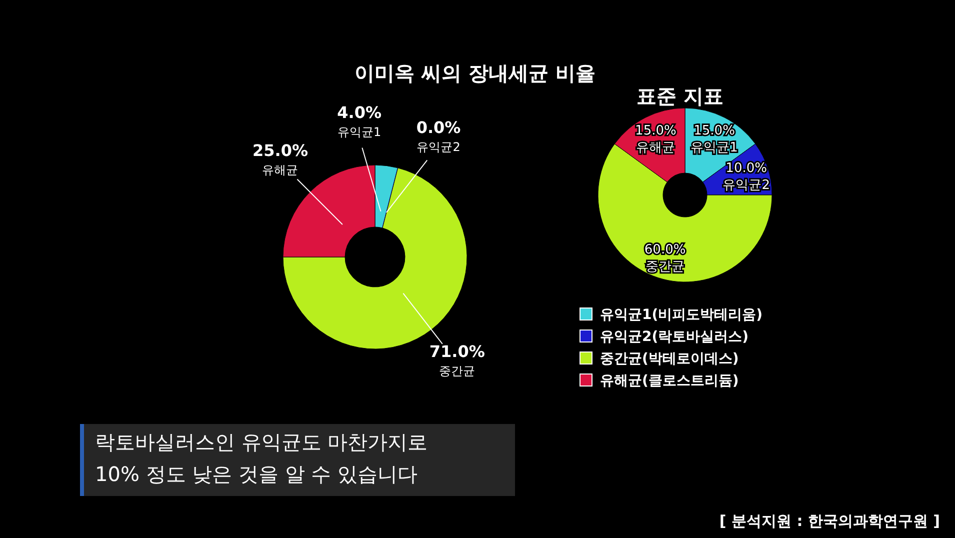 This screenshot has width=955, height=538. I want to click on legend-label: 중간균(박테로이데스), so click(669, 359).